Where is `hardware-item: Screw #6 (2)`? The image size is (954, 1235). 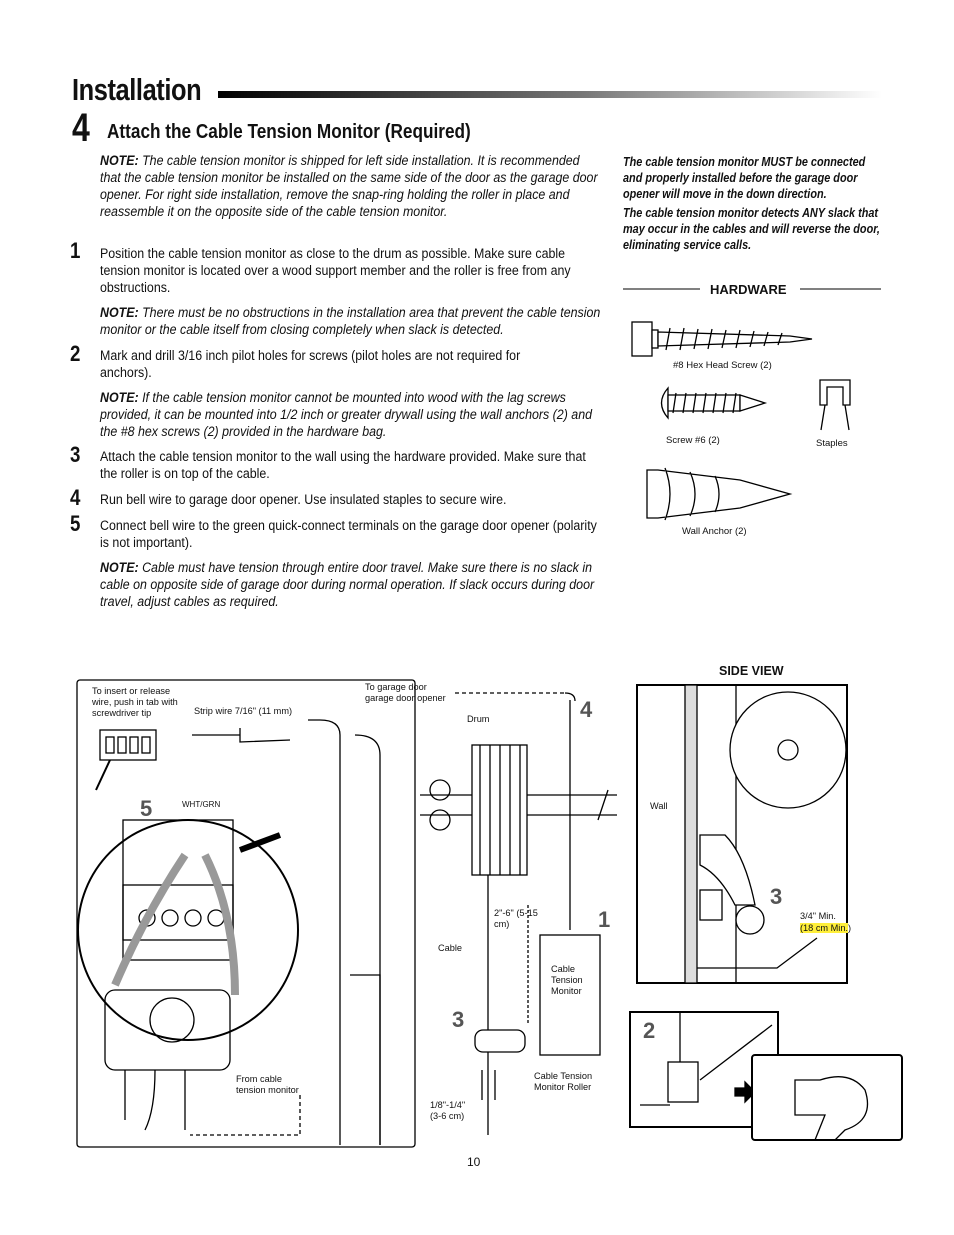 hardware-item: Screw #6 (2) is located at coordinates (693, 440).